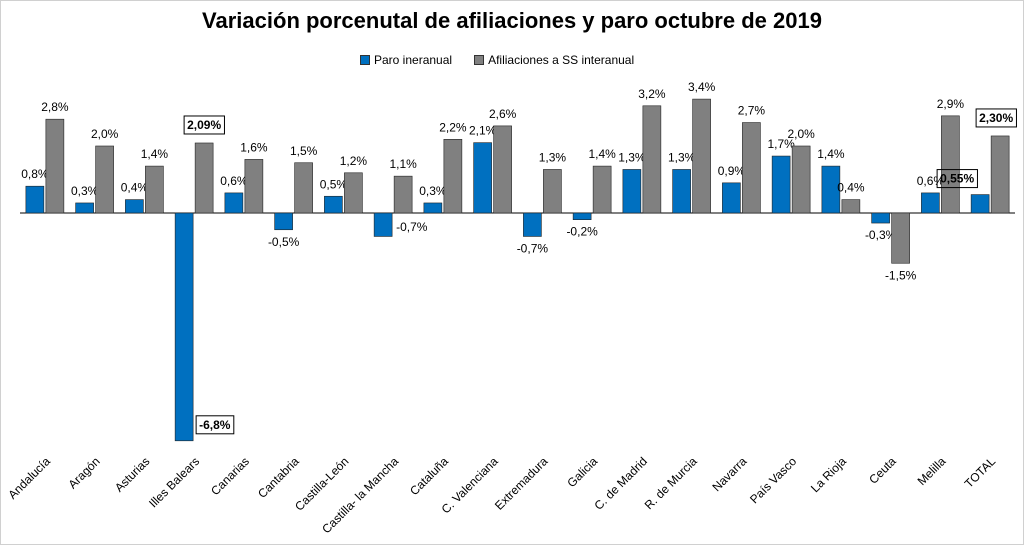 This screenshot has height=545, width=1024. Describe the element at coordinates (429, 476) in the screenshot. I see `category-label-8: Cataluña` at that location.